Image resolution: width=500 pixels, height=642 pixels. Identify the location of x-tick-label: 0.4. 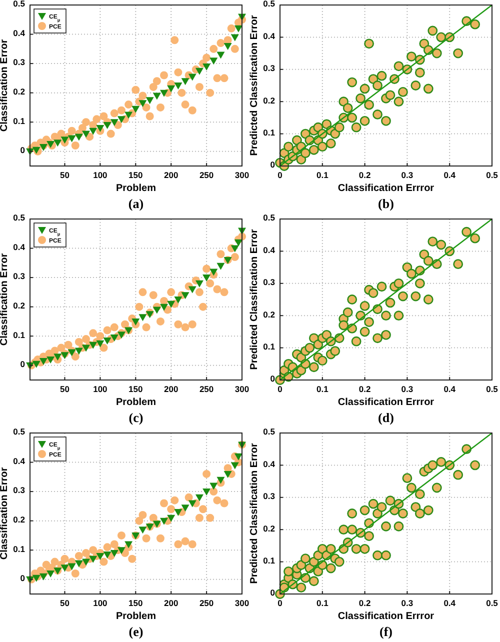
(450, 603).